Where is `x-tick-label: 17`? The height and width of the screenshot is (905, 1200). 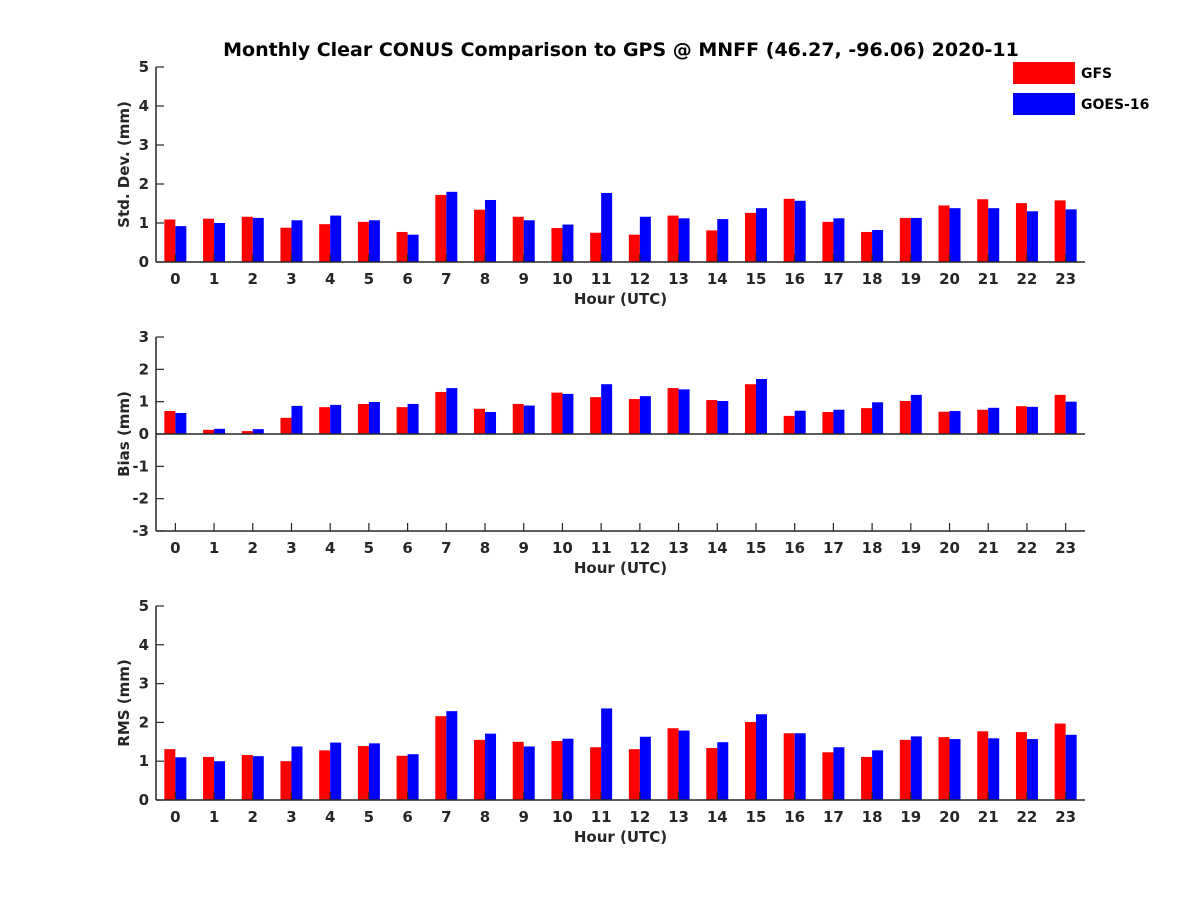
x-tick-label: 17 is located at coordinates (833, 279).